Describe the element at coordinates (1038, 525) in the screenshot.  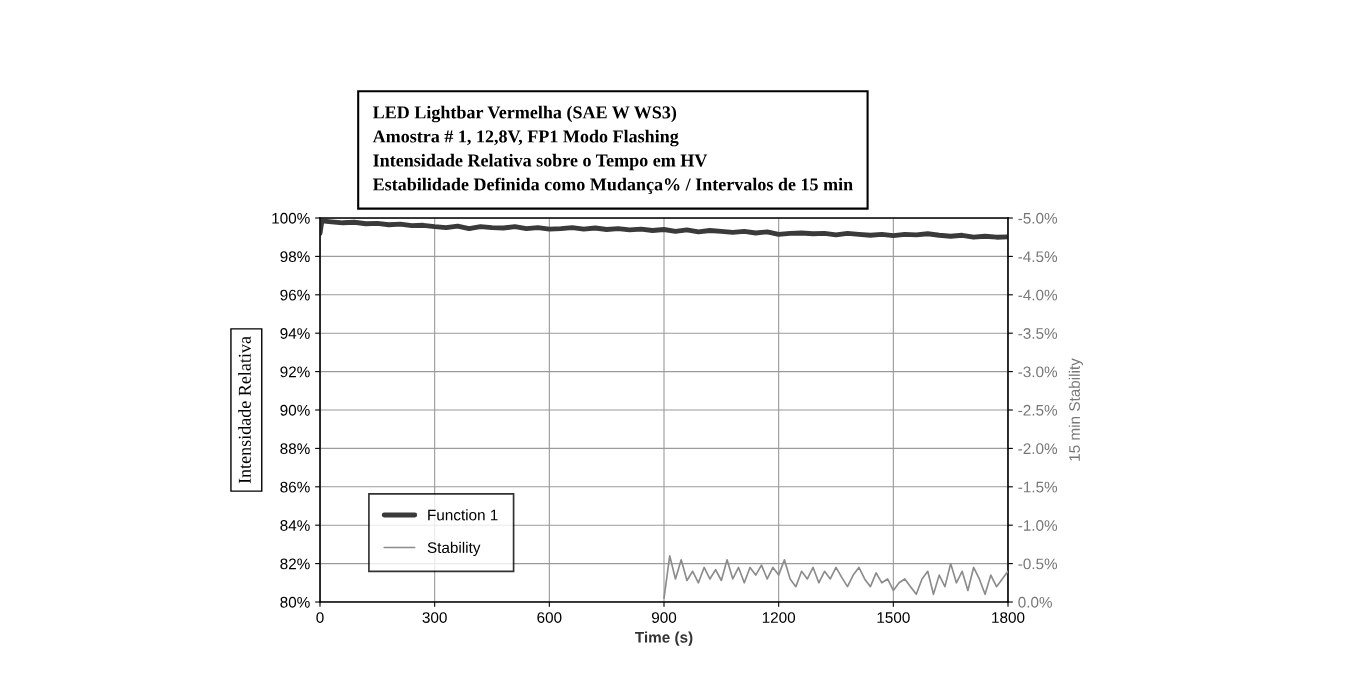
I see `y2-tick-label: -1.0%` at that location.